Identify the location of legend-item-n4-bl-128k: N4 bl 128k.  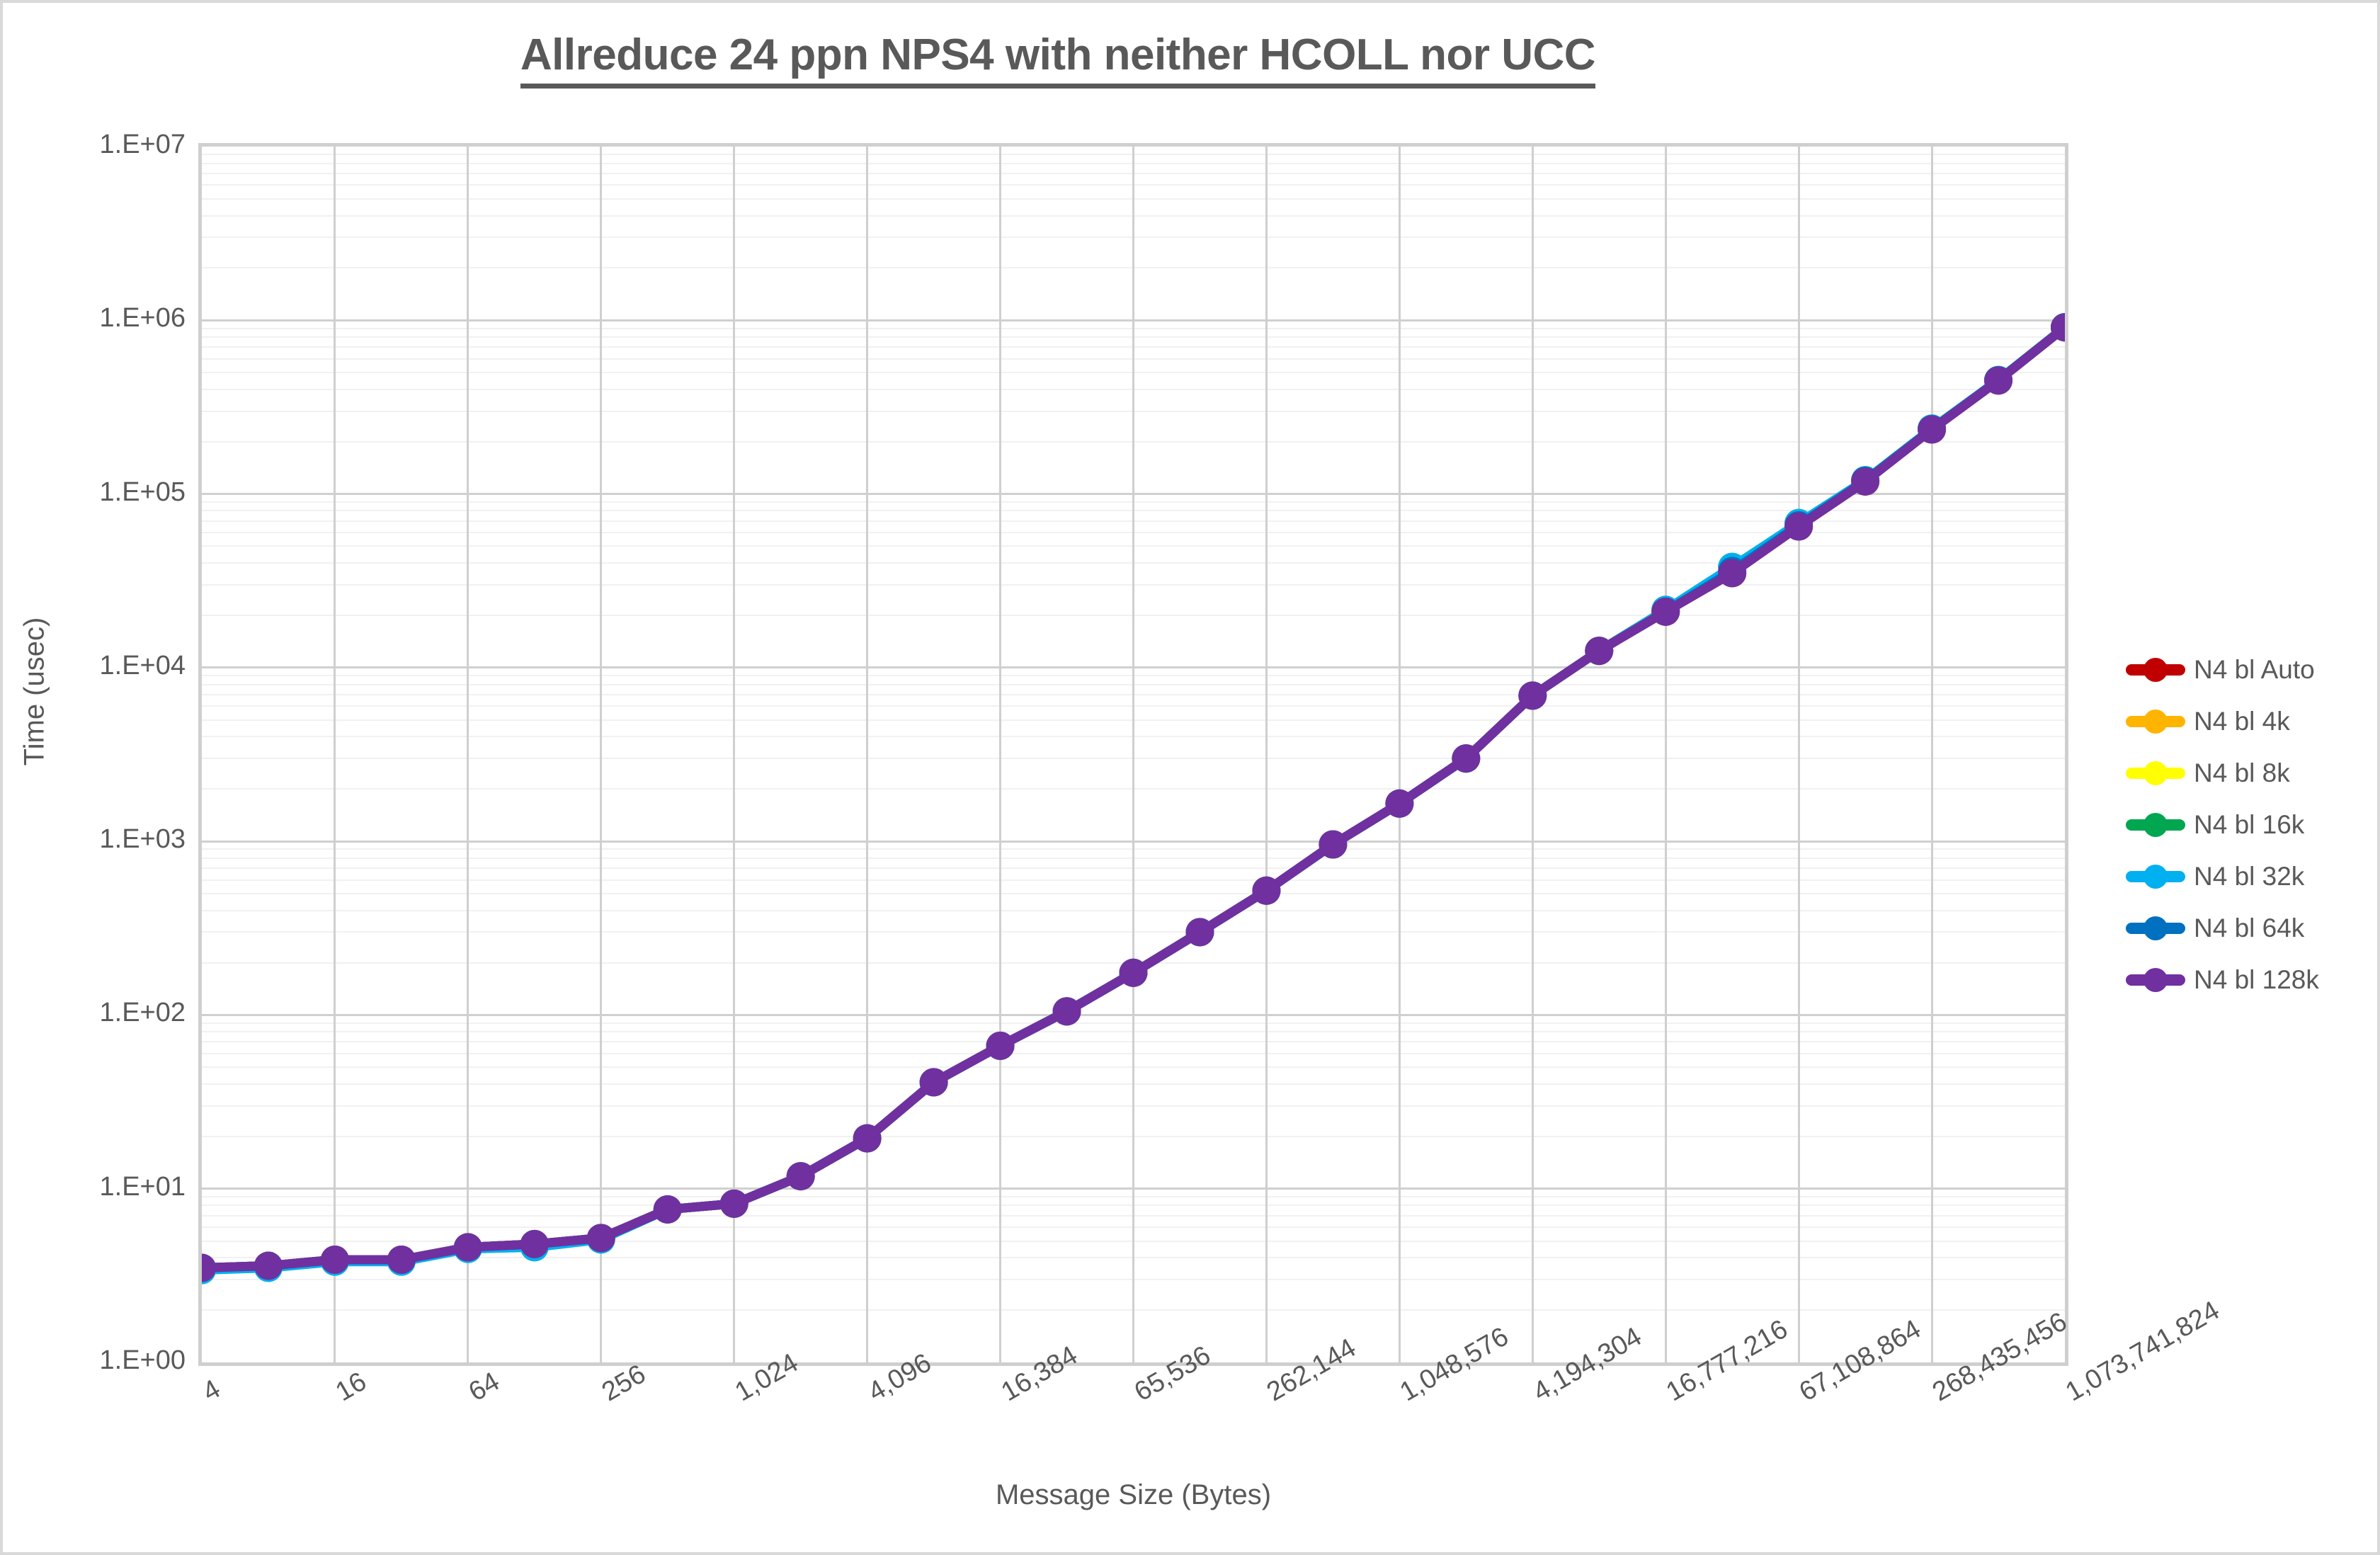
(2246, 980).